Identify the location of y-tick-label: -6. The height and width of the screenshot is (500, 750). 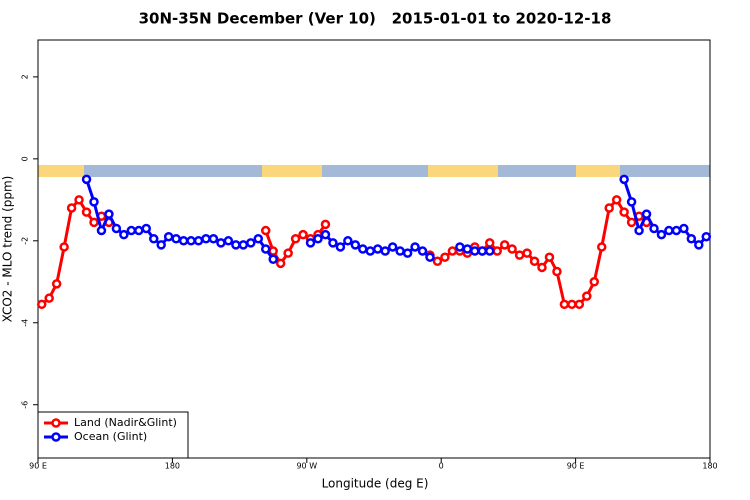
(25, 405).